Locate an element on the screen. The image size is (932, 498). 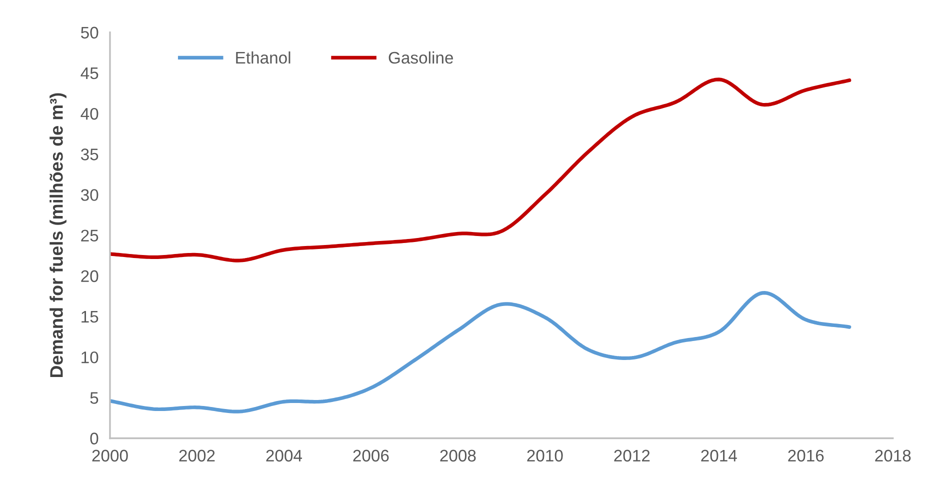
x-tick-label: 2018 is located at coordinates (893, 456).